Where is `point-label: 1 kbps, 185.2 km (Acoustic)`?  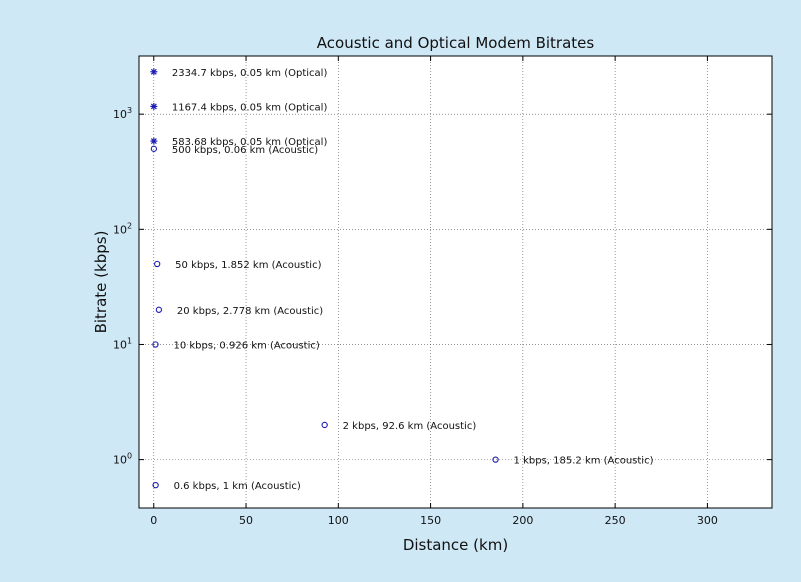 point-label: 1 kbps, 185.2 km (Acoustic) is located at coordinates (584, 461).